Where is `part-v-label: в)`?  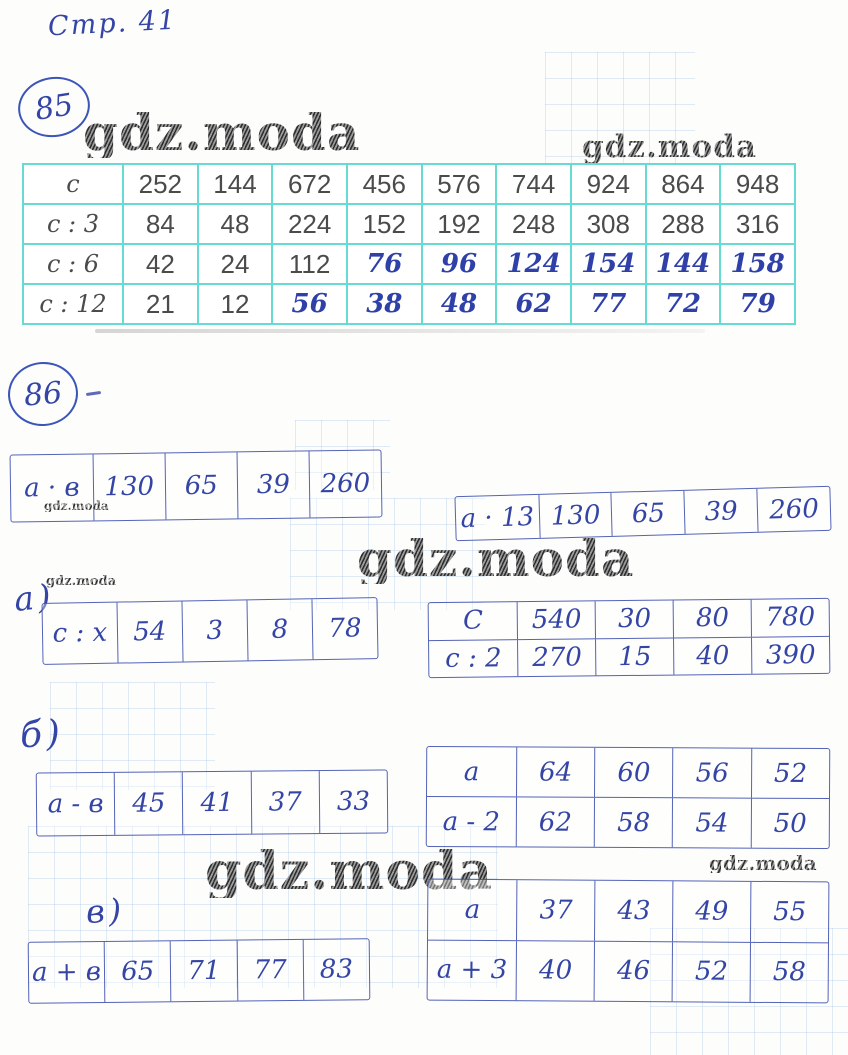 part-v-label: в) is located at coordinates (106, 911).